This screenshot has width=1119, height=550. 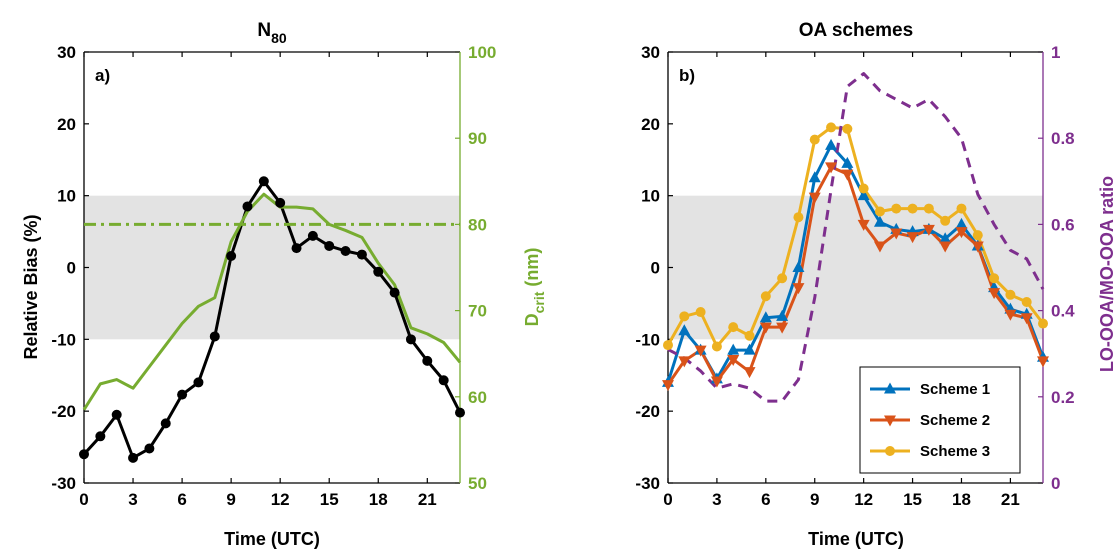 I want to click on y2-tick-label: 90, so click(x=477, y=138).